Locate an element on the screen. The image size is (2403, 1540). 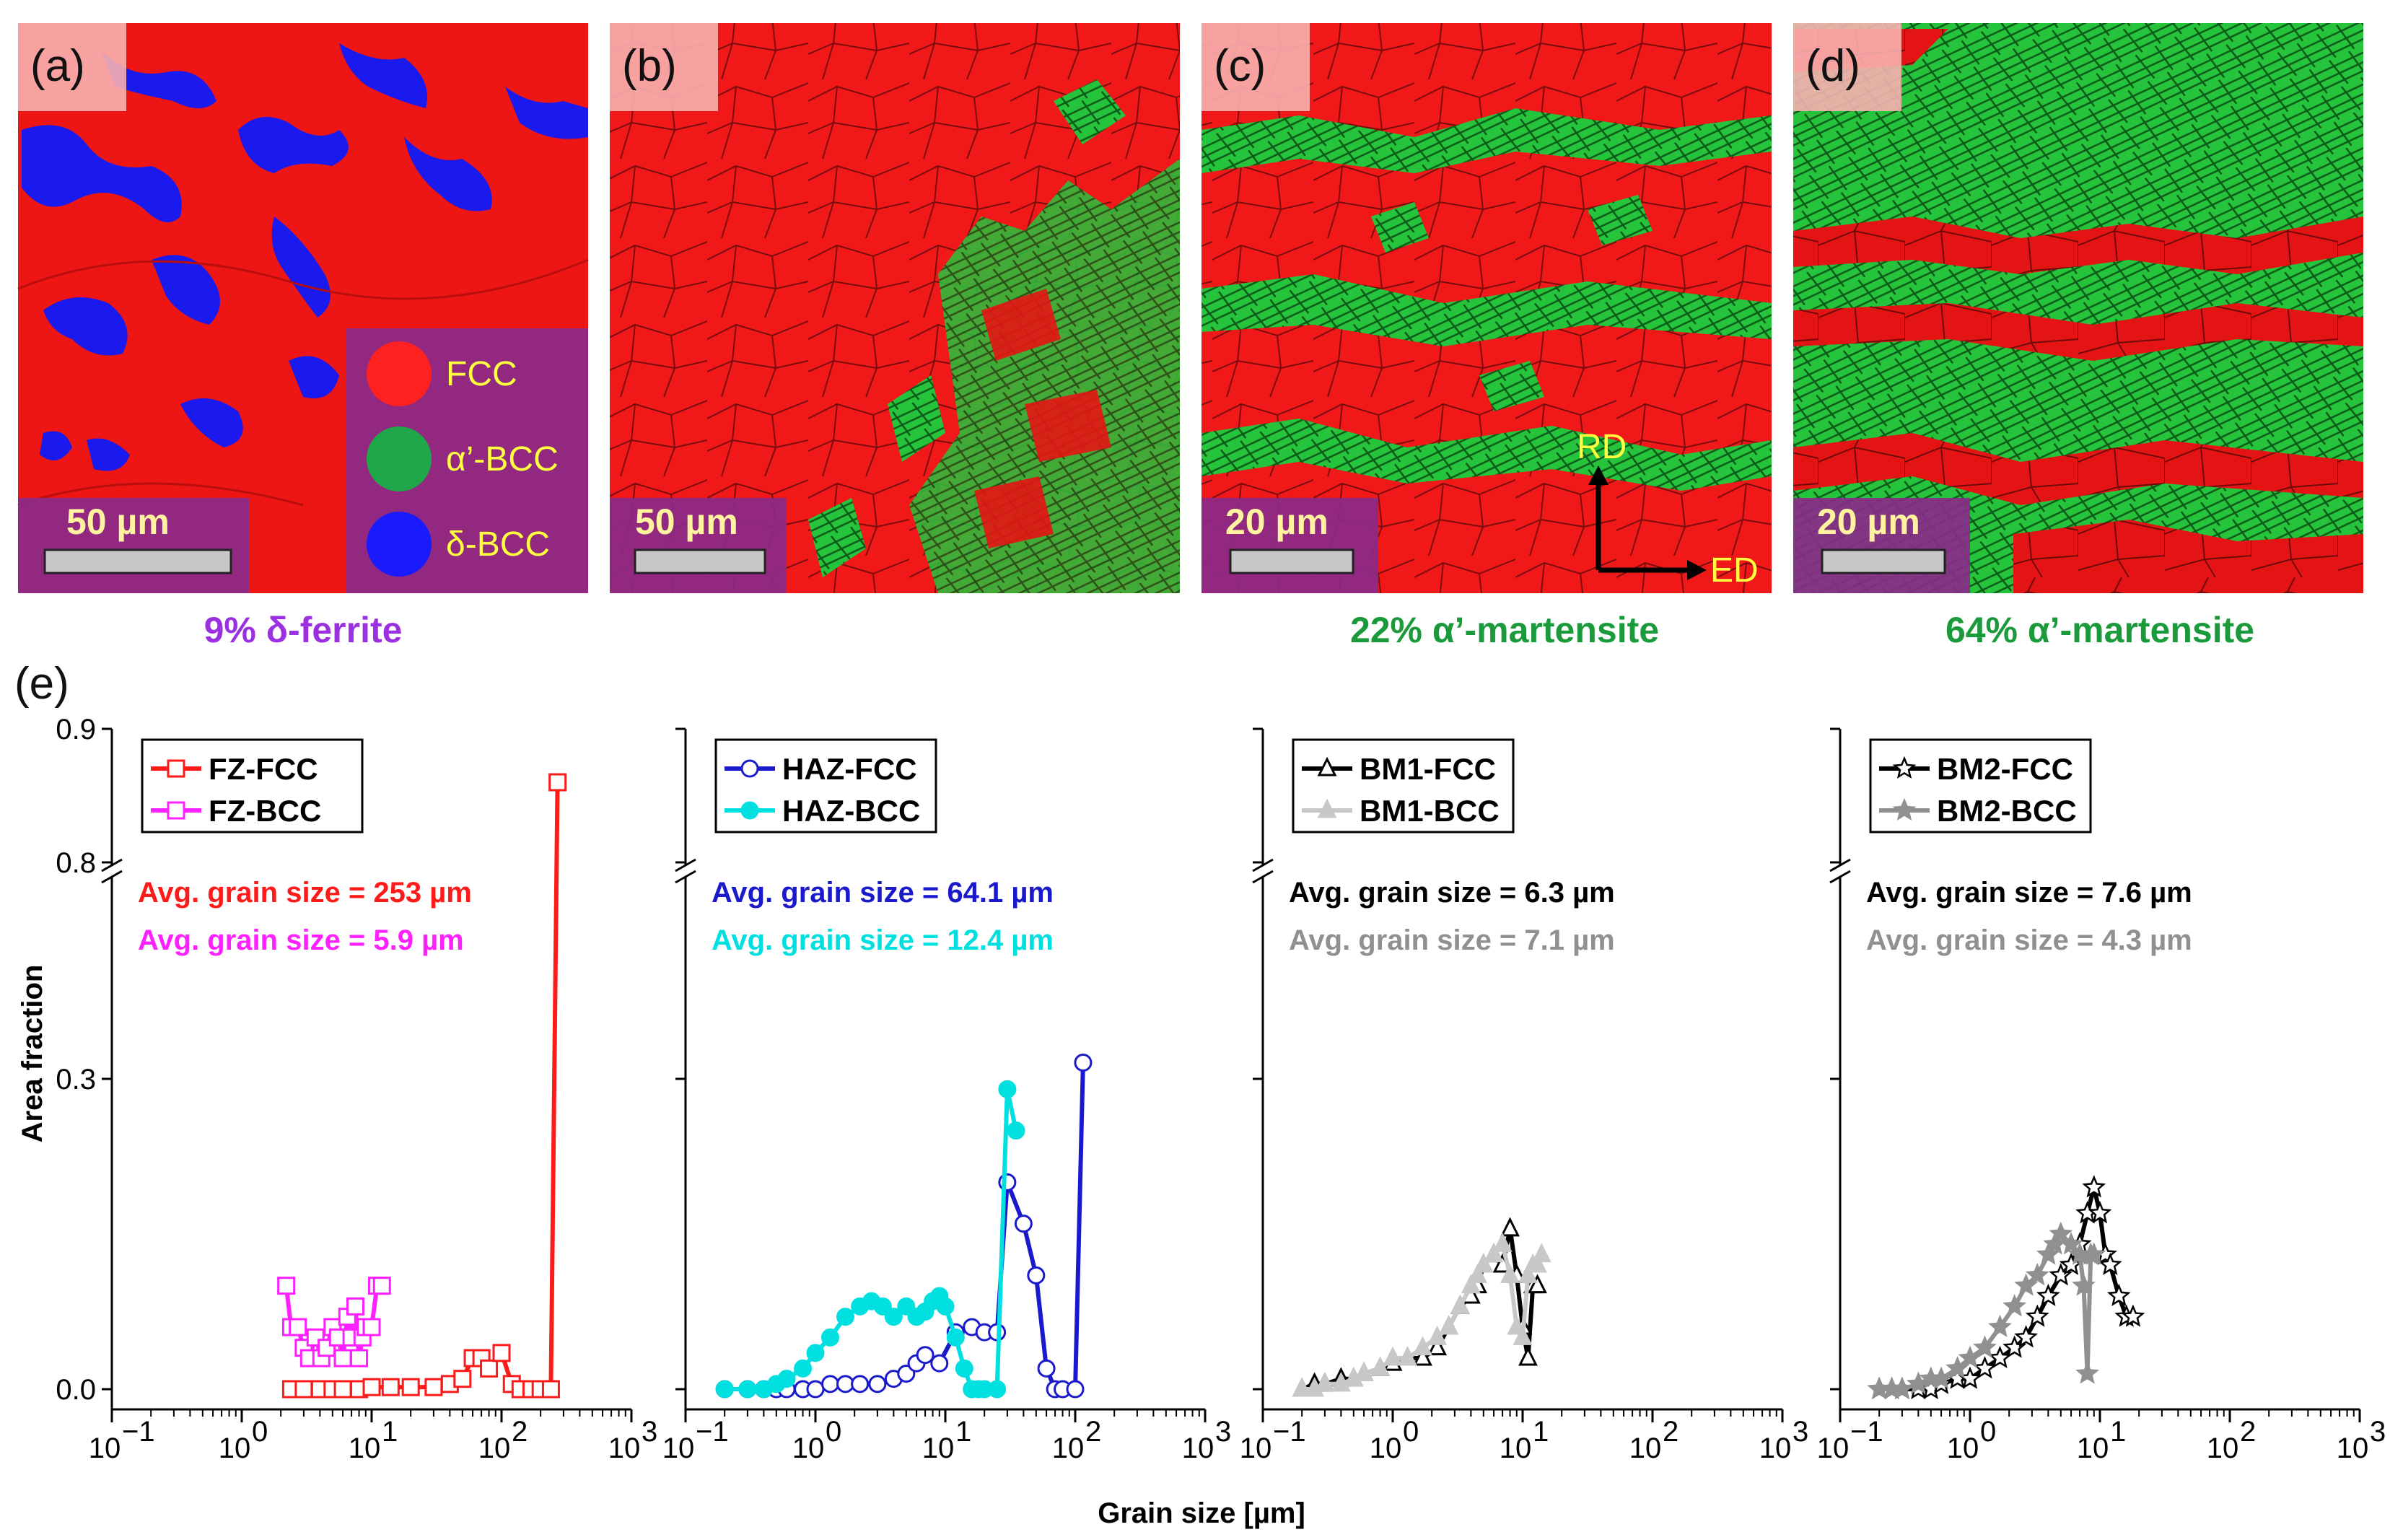
legend-label: BM2-FCC is located at coordinates (2005, 769).